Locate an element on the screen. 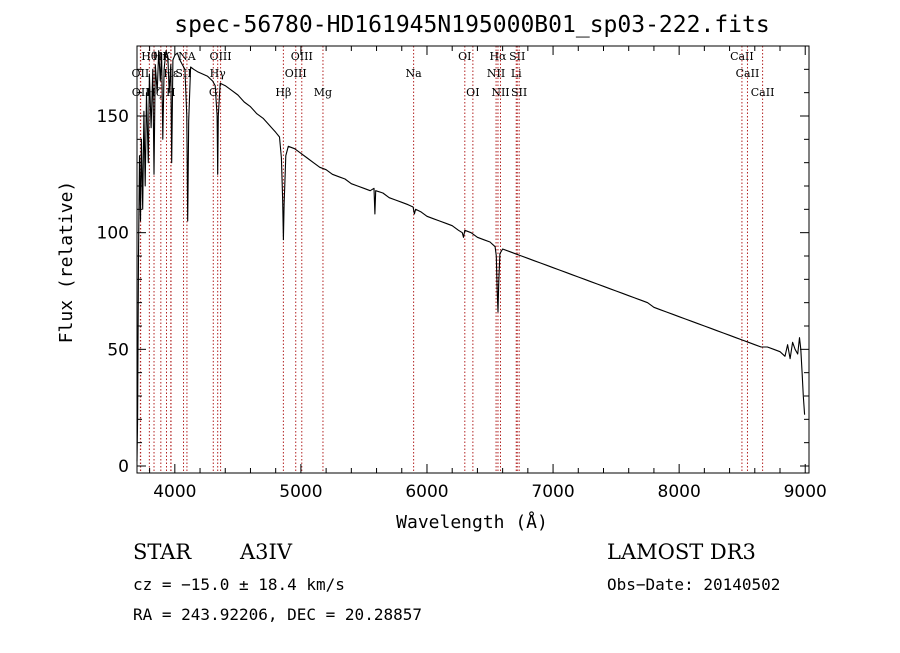 This screenshot has height=653, width=900. spectral-line-label: Hα is located at coordinates (498, 56).